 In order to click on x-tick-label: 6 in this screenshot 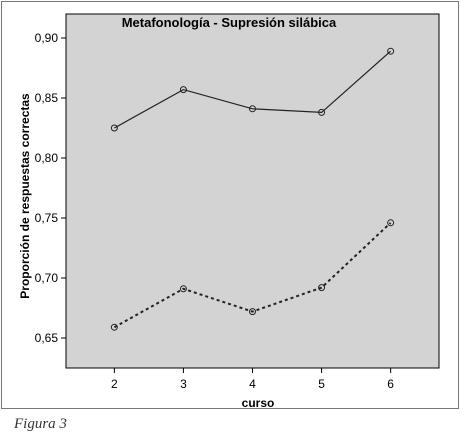, I will do `click(390, 384)`.